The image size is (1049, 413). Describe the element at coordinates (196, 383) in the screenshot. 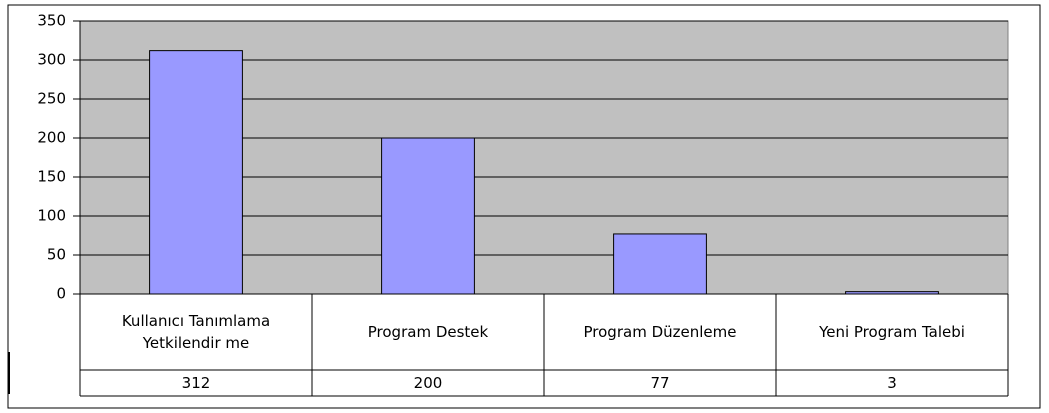

I see `data-table-value: 312` at that location.